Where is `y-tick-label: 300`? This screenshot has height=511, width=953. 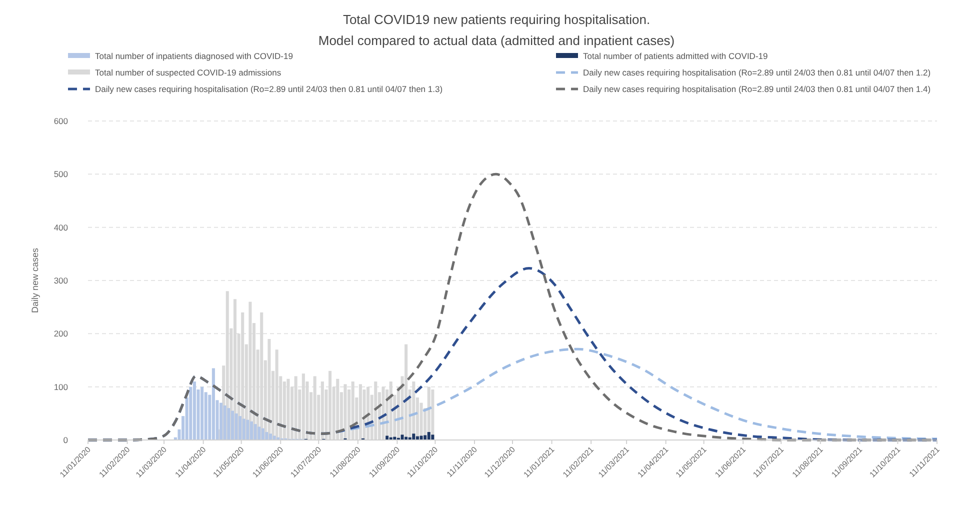 y-tick-label: 300 is located at coordinates (61, 281).